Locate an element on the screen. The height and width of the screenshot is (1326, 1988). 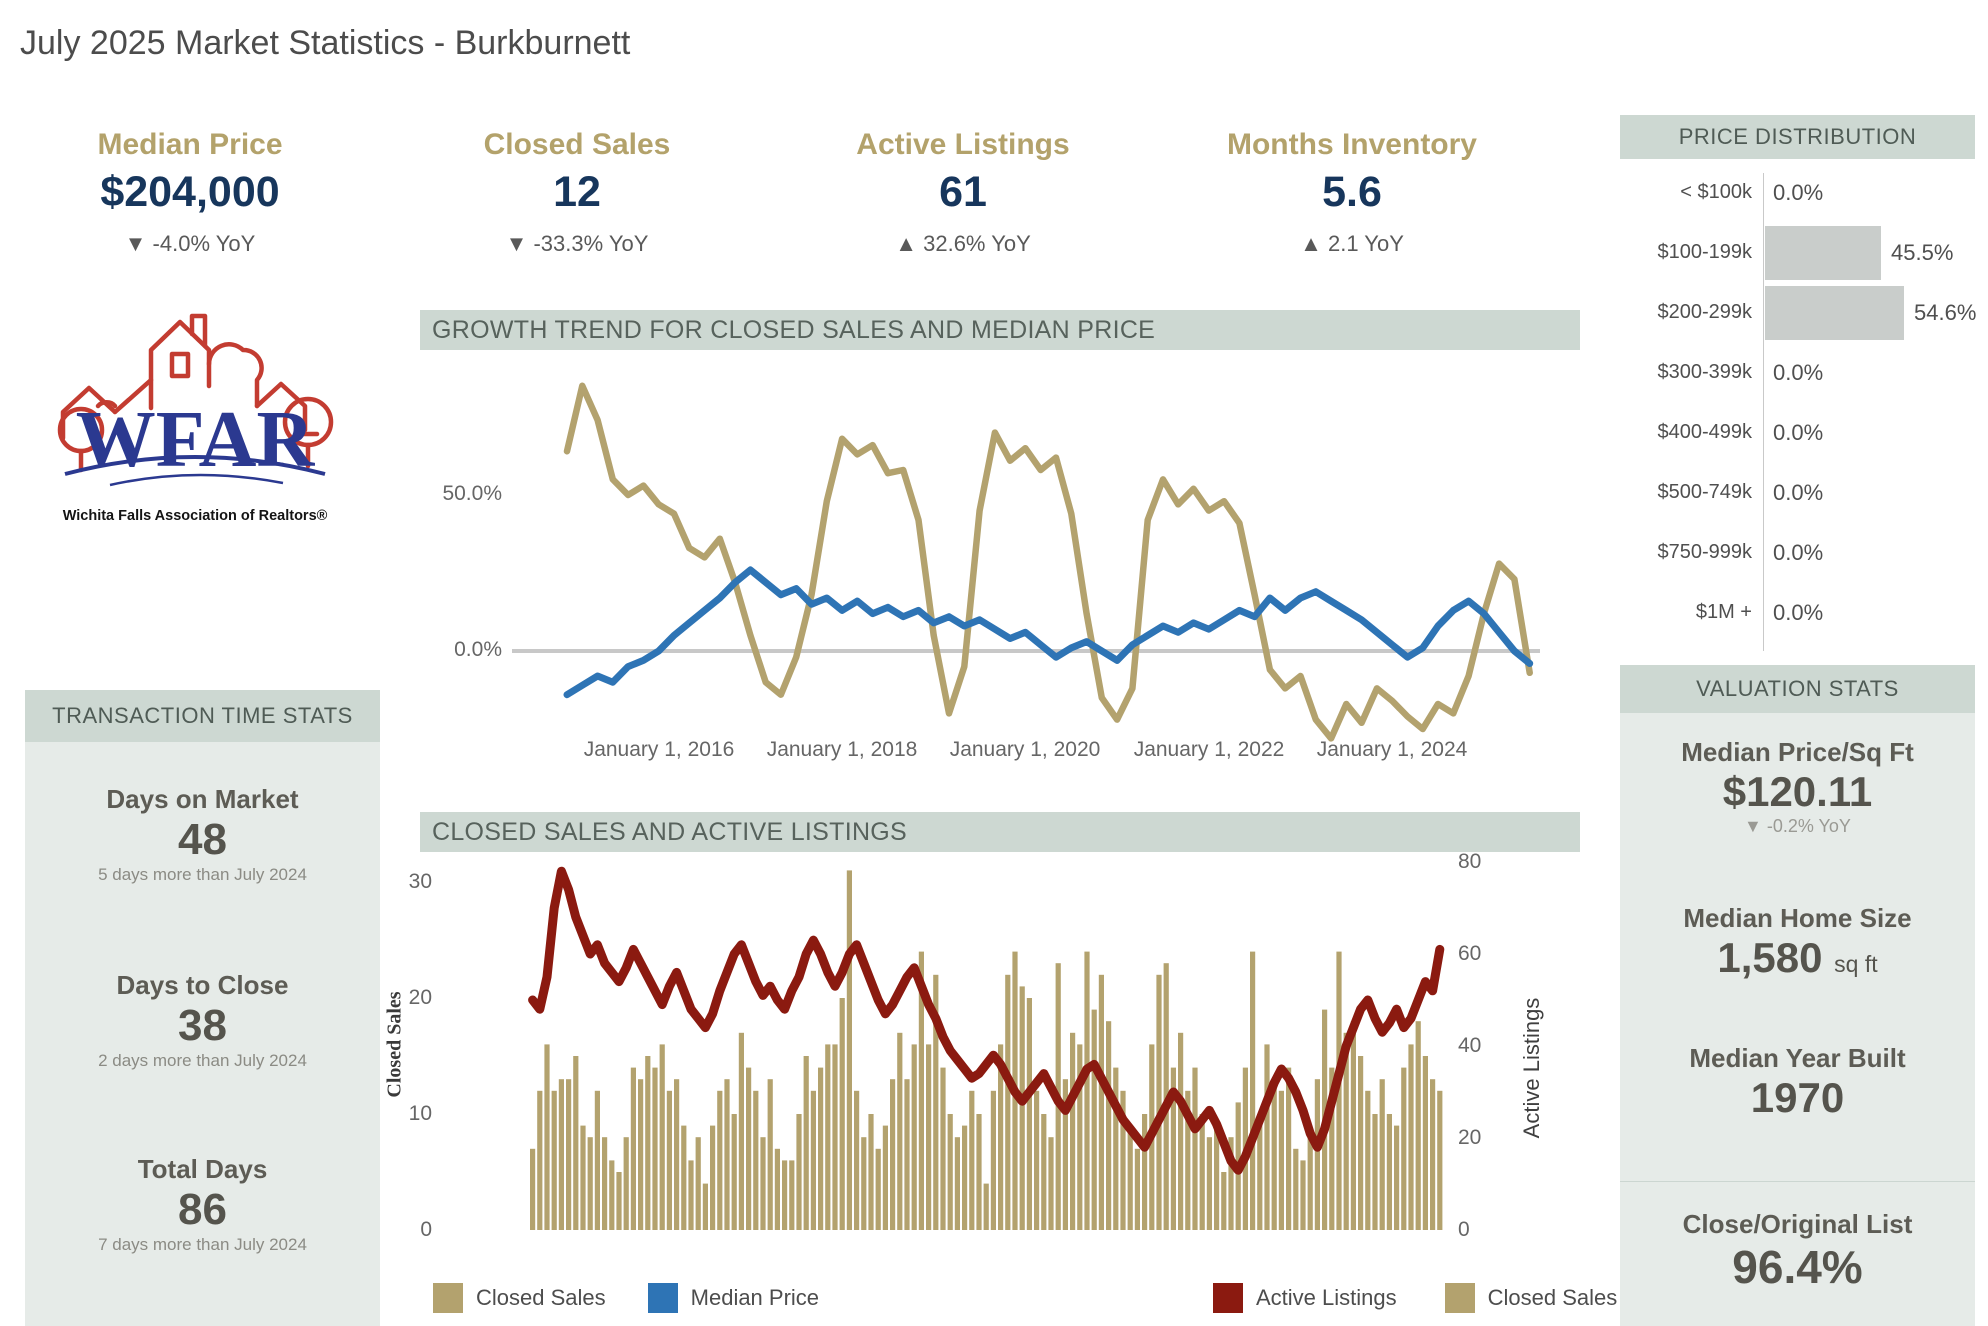
left-tick-label: 0 is located at coordinates (426, 1229).